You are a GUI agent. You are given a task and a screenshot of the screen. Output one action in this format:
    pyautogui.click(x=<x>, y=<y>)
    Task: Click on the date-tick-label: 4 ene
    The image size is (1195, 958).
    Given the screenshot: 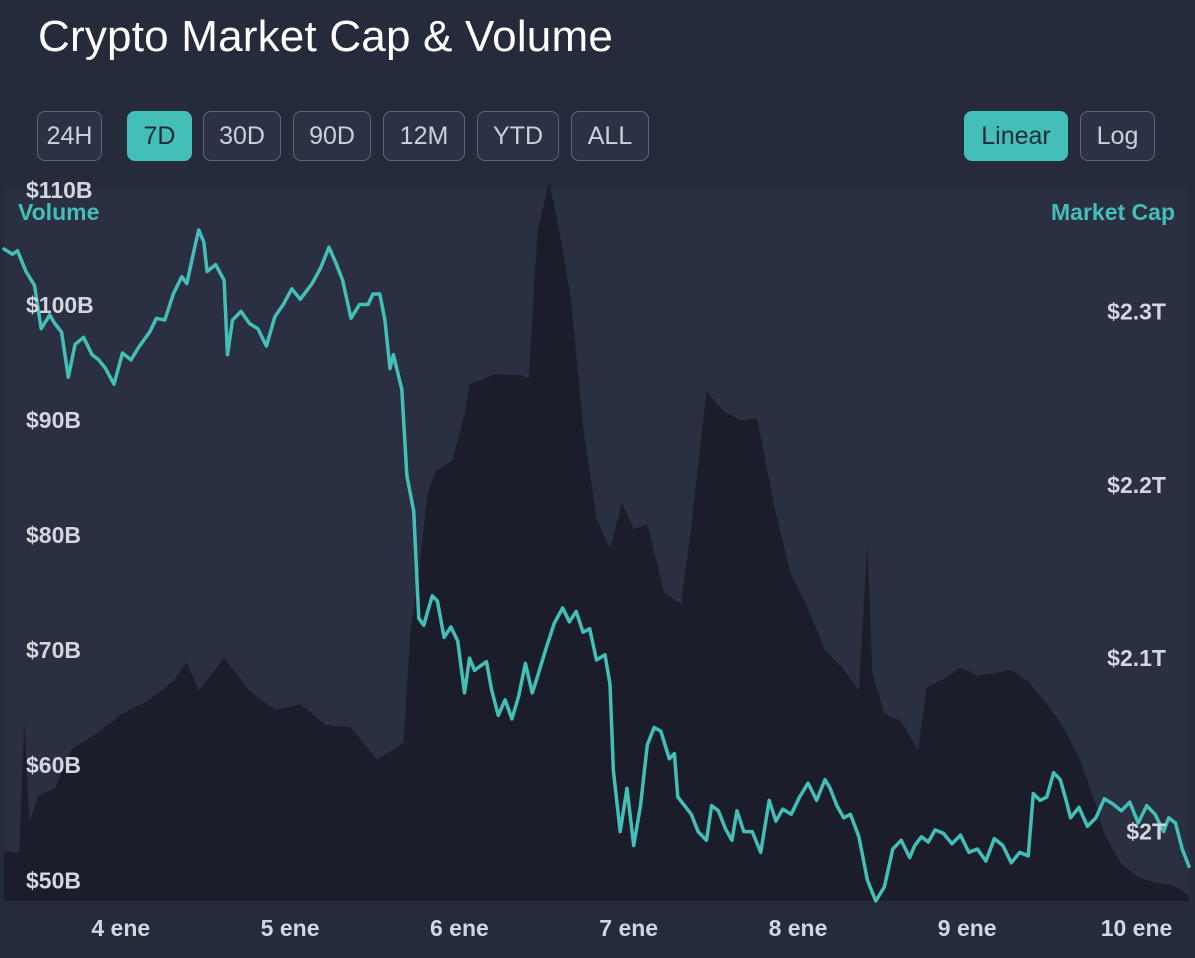 What is the action you would take?
    pyautogui.click(x=120, y=928)
    